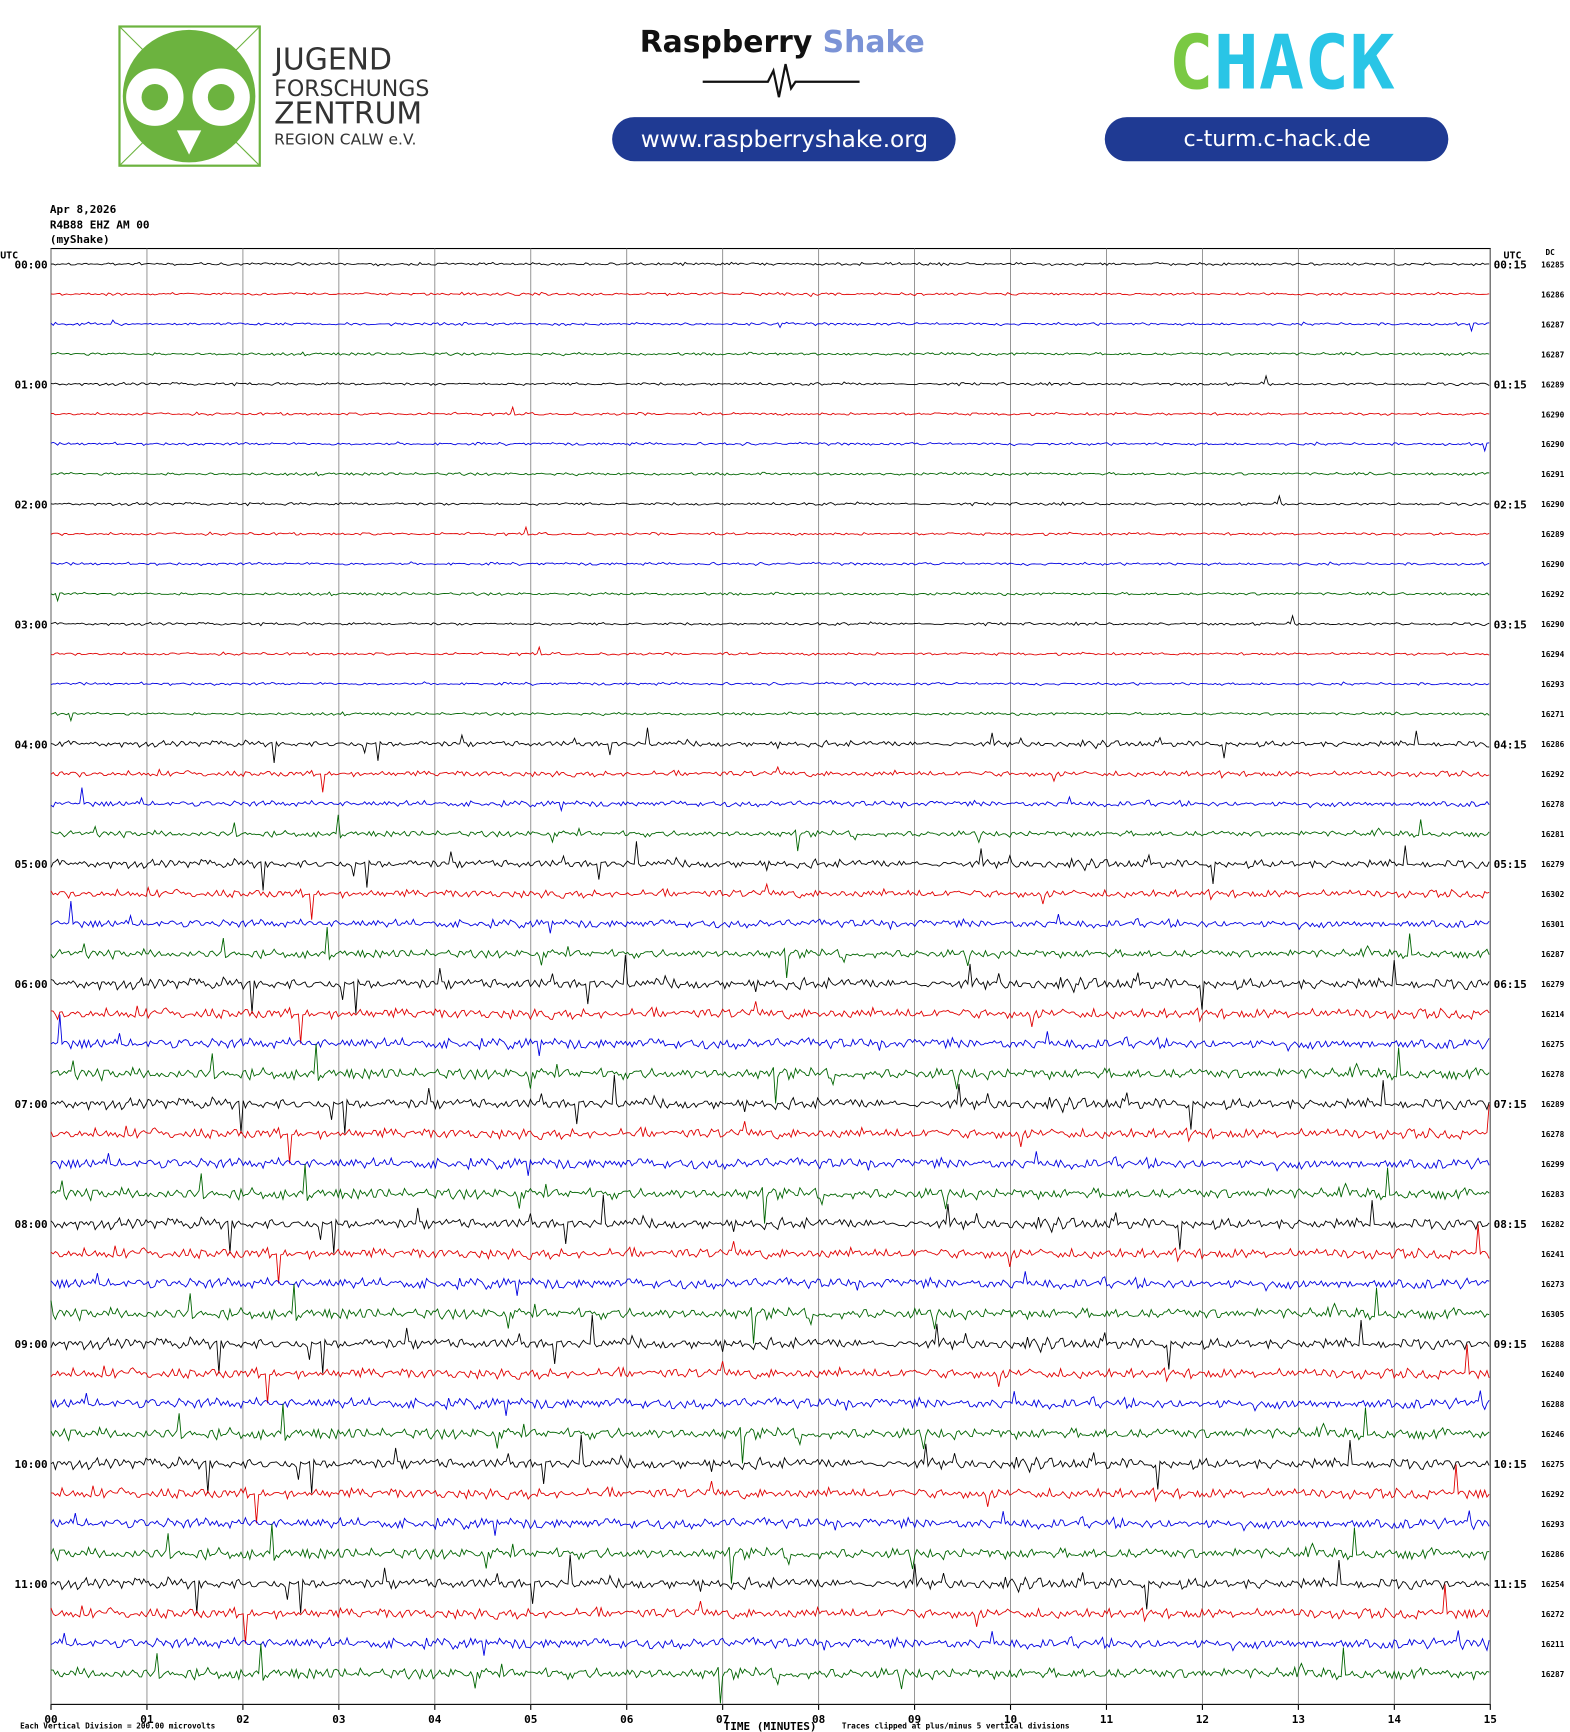  Describe the element at coordinates (1510, 1464) in the screenshot. I see `right-time-label: 10:15` at that location.